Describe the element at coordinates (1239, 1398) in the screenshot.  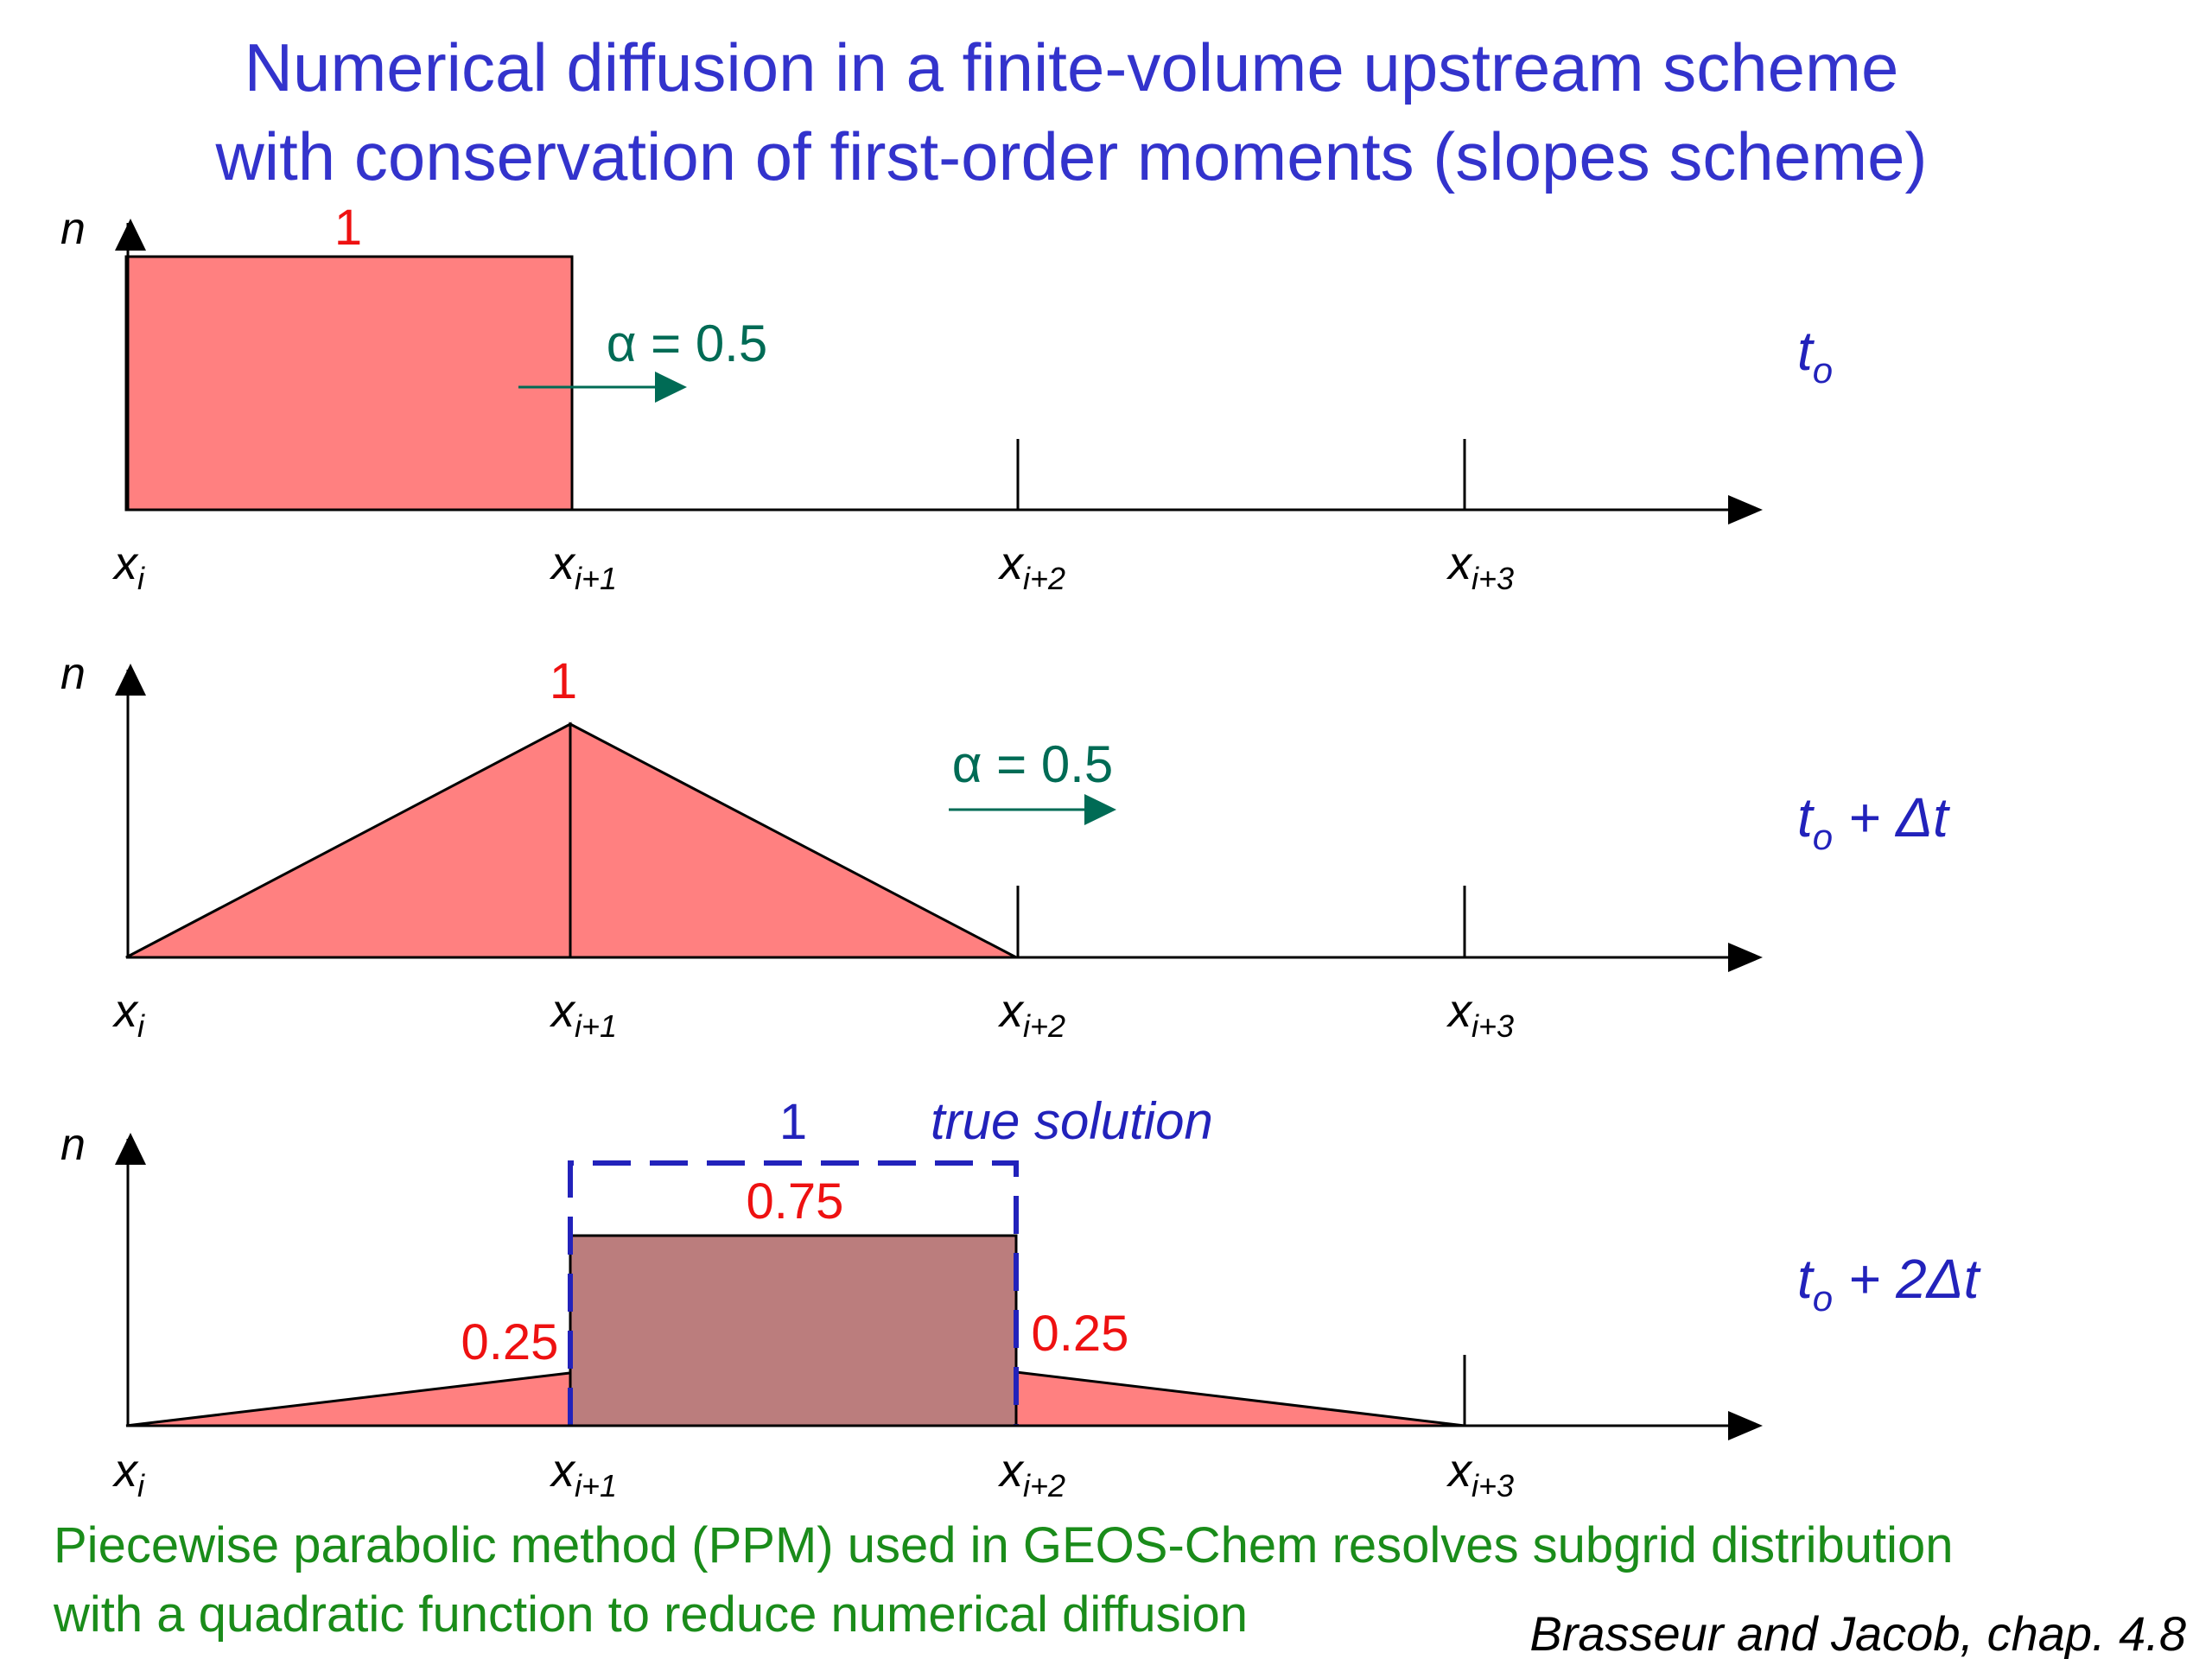
I see `right-tail-triangle` at that location.